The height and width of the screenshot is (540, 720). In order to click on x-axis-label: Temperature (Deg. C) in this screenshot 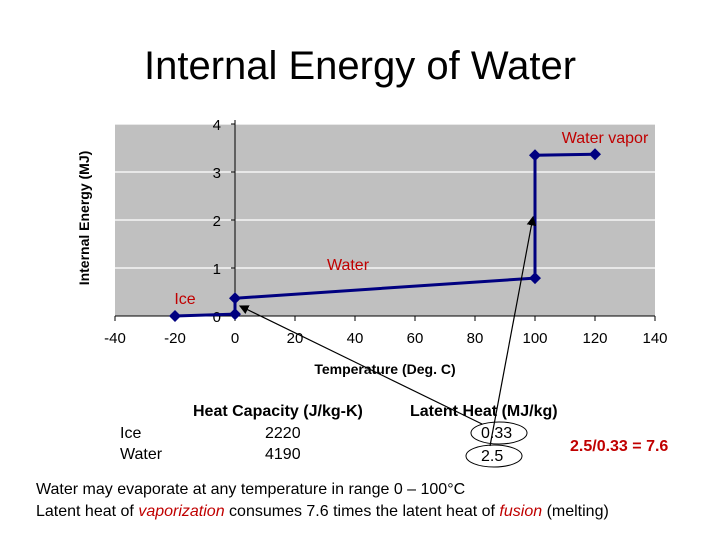, I will do `click(384, 369)`.